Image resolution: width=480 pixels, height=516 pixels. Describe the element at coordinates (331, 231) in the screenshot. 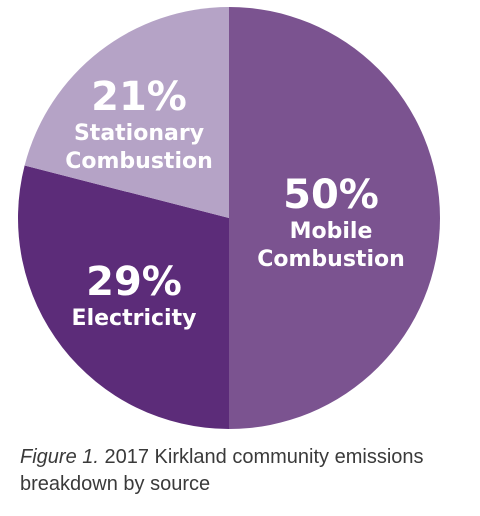

I see `slice-name-label-mobile-combustion: Mobile` at that location.